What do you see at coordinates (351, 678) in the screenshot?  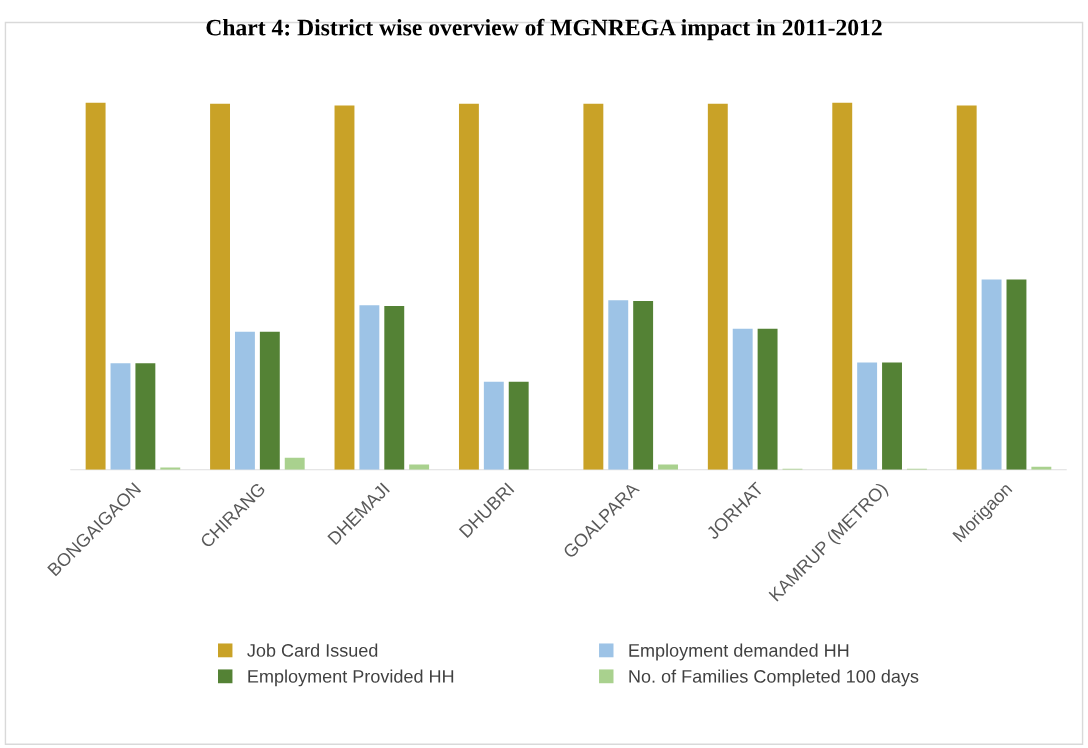 I see `legend-label: Employment Provided HH` at bounding box center [351, 678].